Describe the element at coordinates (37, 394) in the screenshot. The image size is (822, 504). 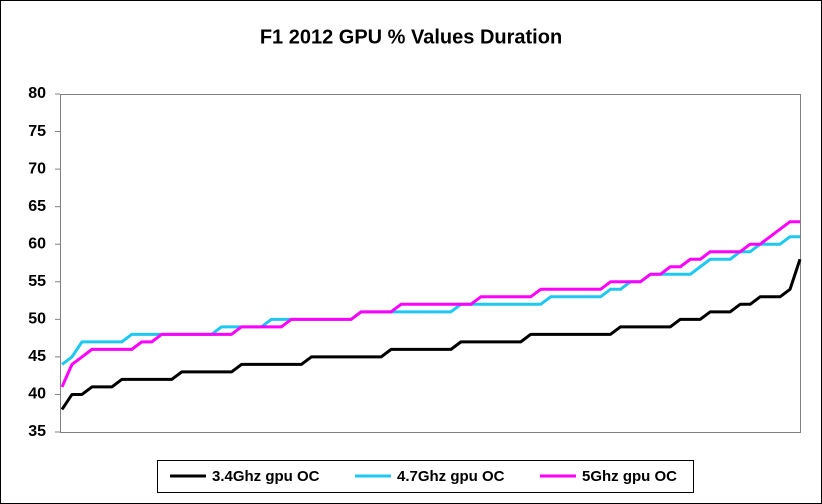
I see `y-tick-label: 40` at that location.